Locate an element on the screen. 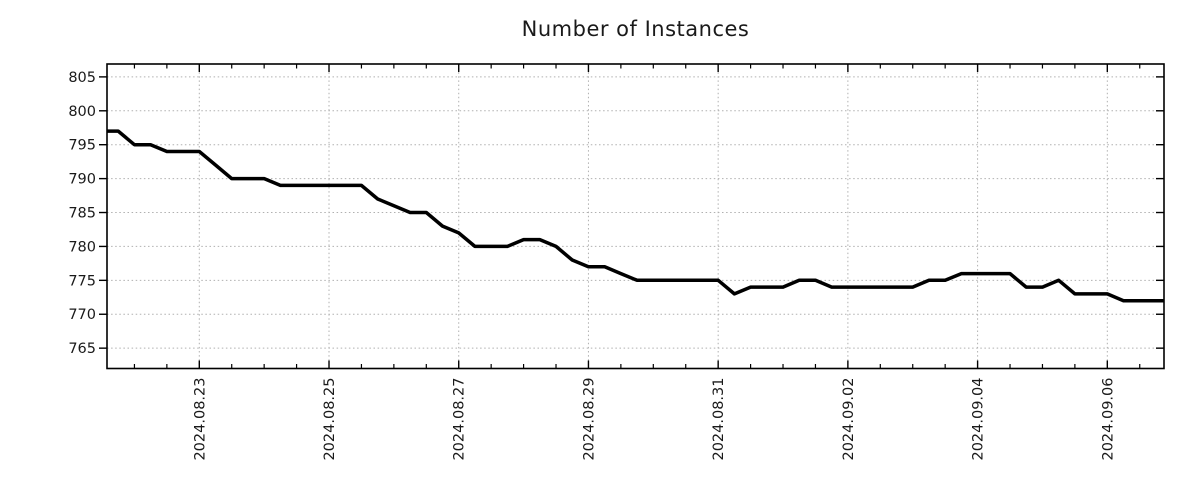 The width and height of the screenshot is (1200, 500). x-tick-label: 2024.08.31 is located at coordinates (719, 419).